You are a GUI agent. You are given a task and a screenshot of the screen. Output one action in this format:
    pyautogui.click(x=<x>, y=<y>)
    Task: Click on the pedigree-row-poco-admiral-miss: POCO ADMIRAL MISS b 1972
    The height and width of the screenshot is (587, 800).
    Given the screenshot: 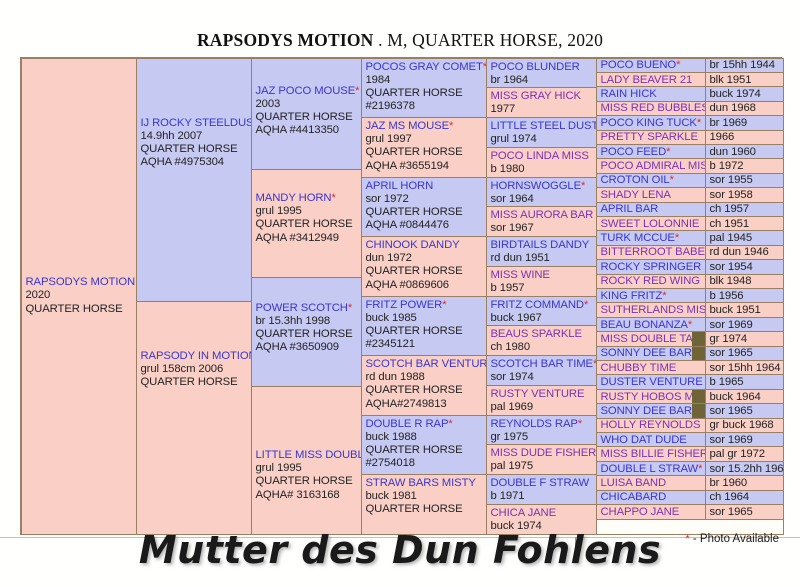 What is the action you would take?
    pyautogui.click(x=689, y=166)
    